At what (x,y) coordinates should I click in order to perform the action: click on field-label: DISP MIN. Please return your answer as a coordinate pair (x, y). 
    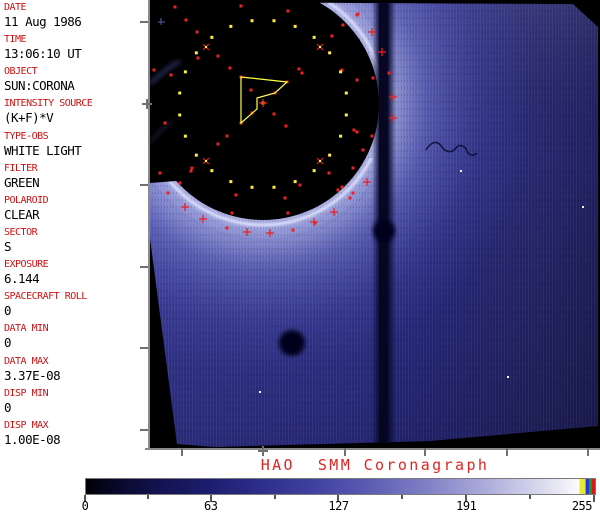
    Looking at the image, I should click on (26, 393).